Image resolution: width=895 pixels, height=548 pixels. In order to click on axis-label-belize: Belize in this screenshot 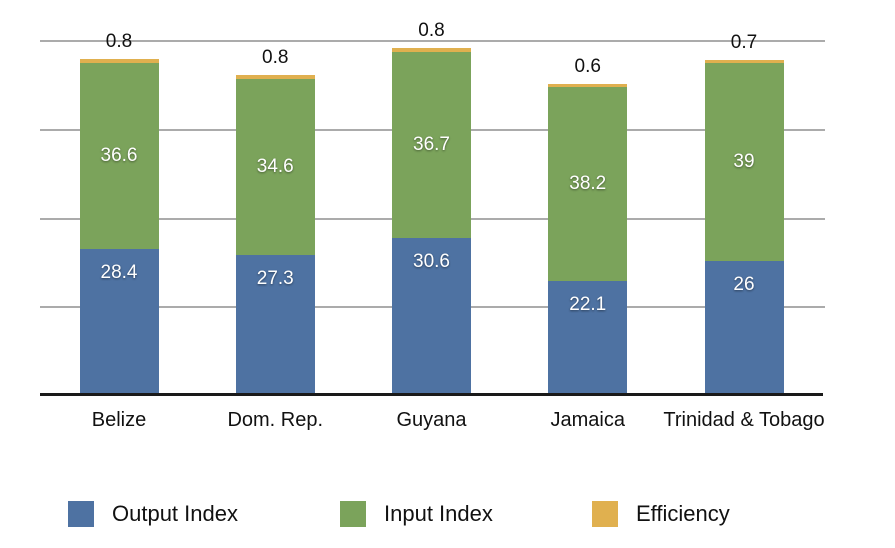, I will do `click(119, 420)`.